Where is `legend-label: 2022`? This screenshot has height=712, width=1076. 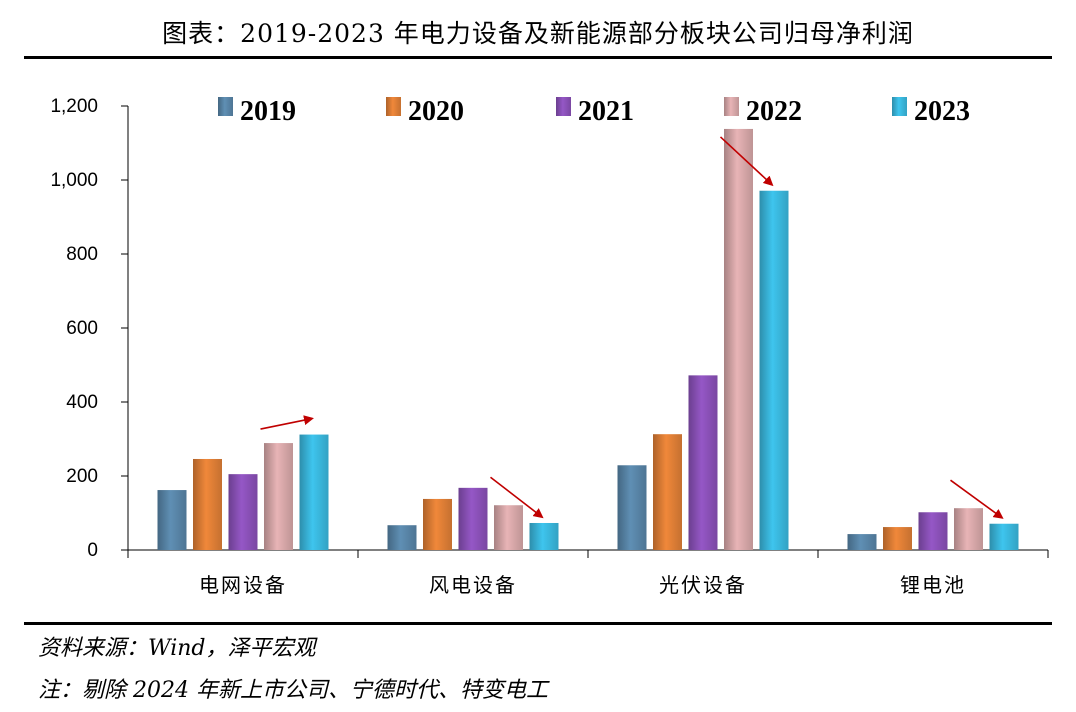 legend-label: 2022 is located at coordinates (774, 111).